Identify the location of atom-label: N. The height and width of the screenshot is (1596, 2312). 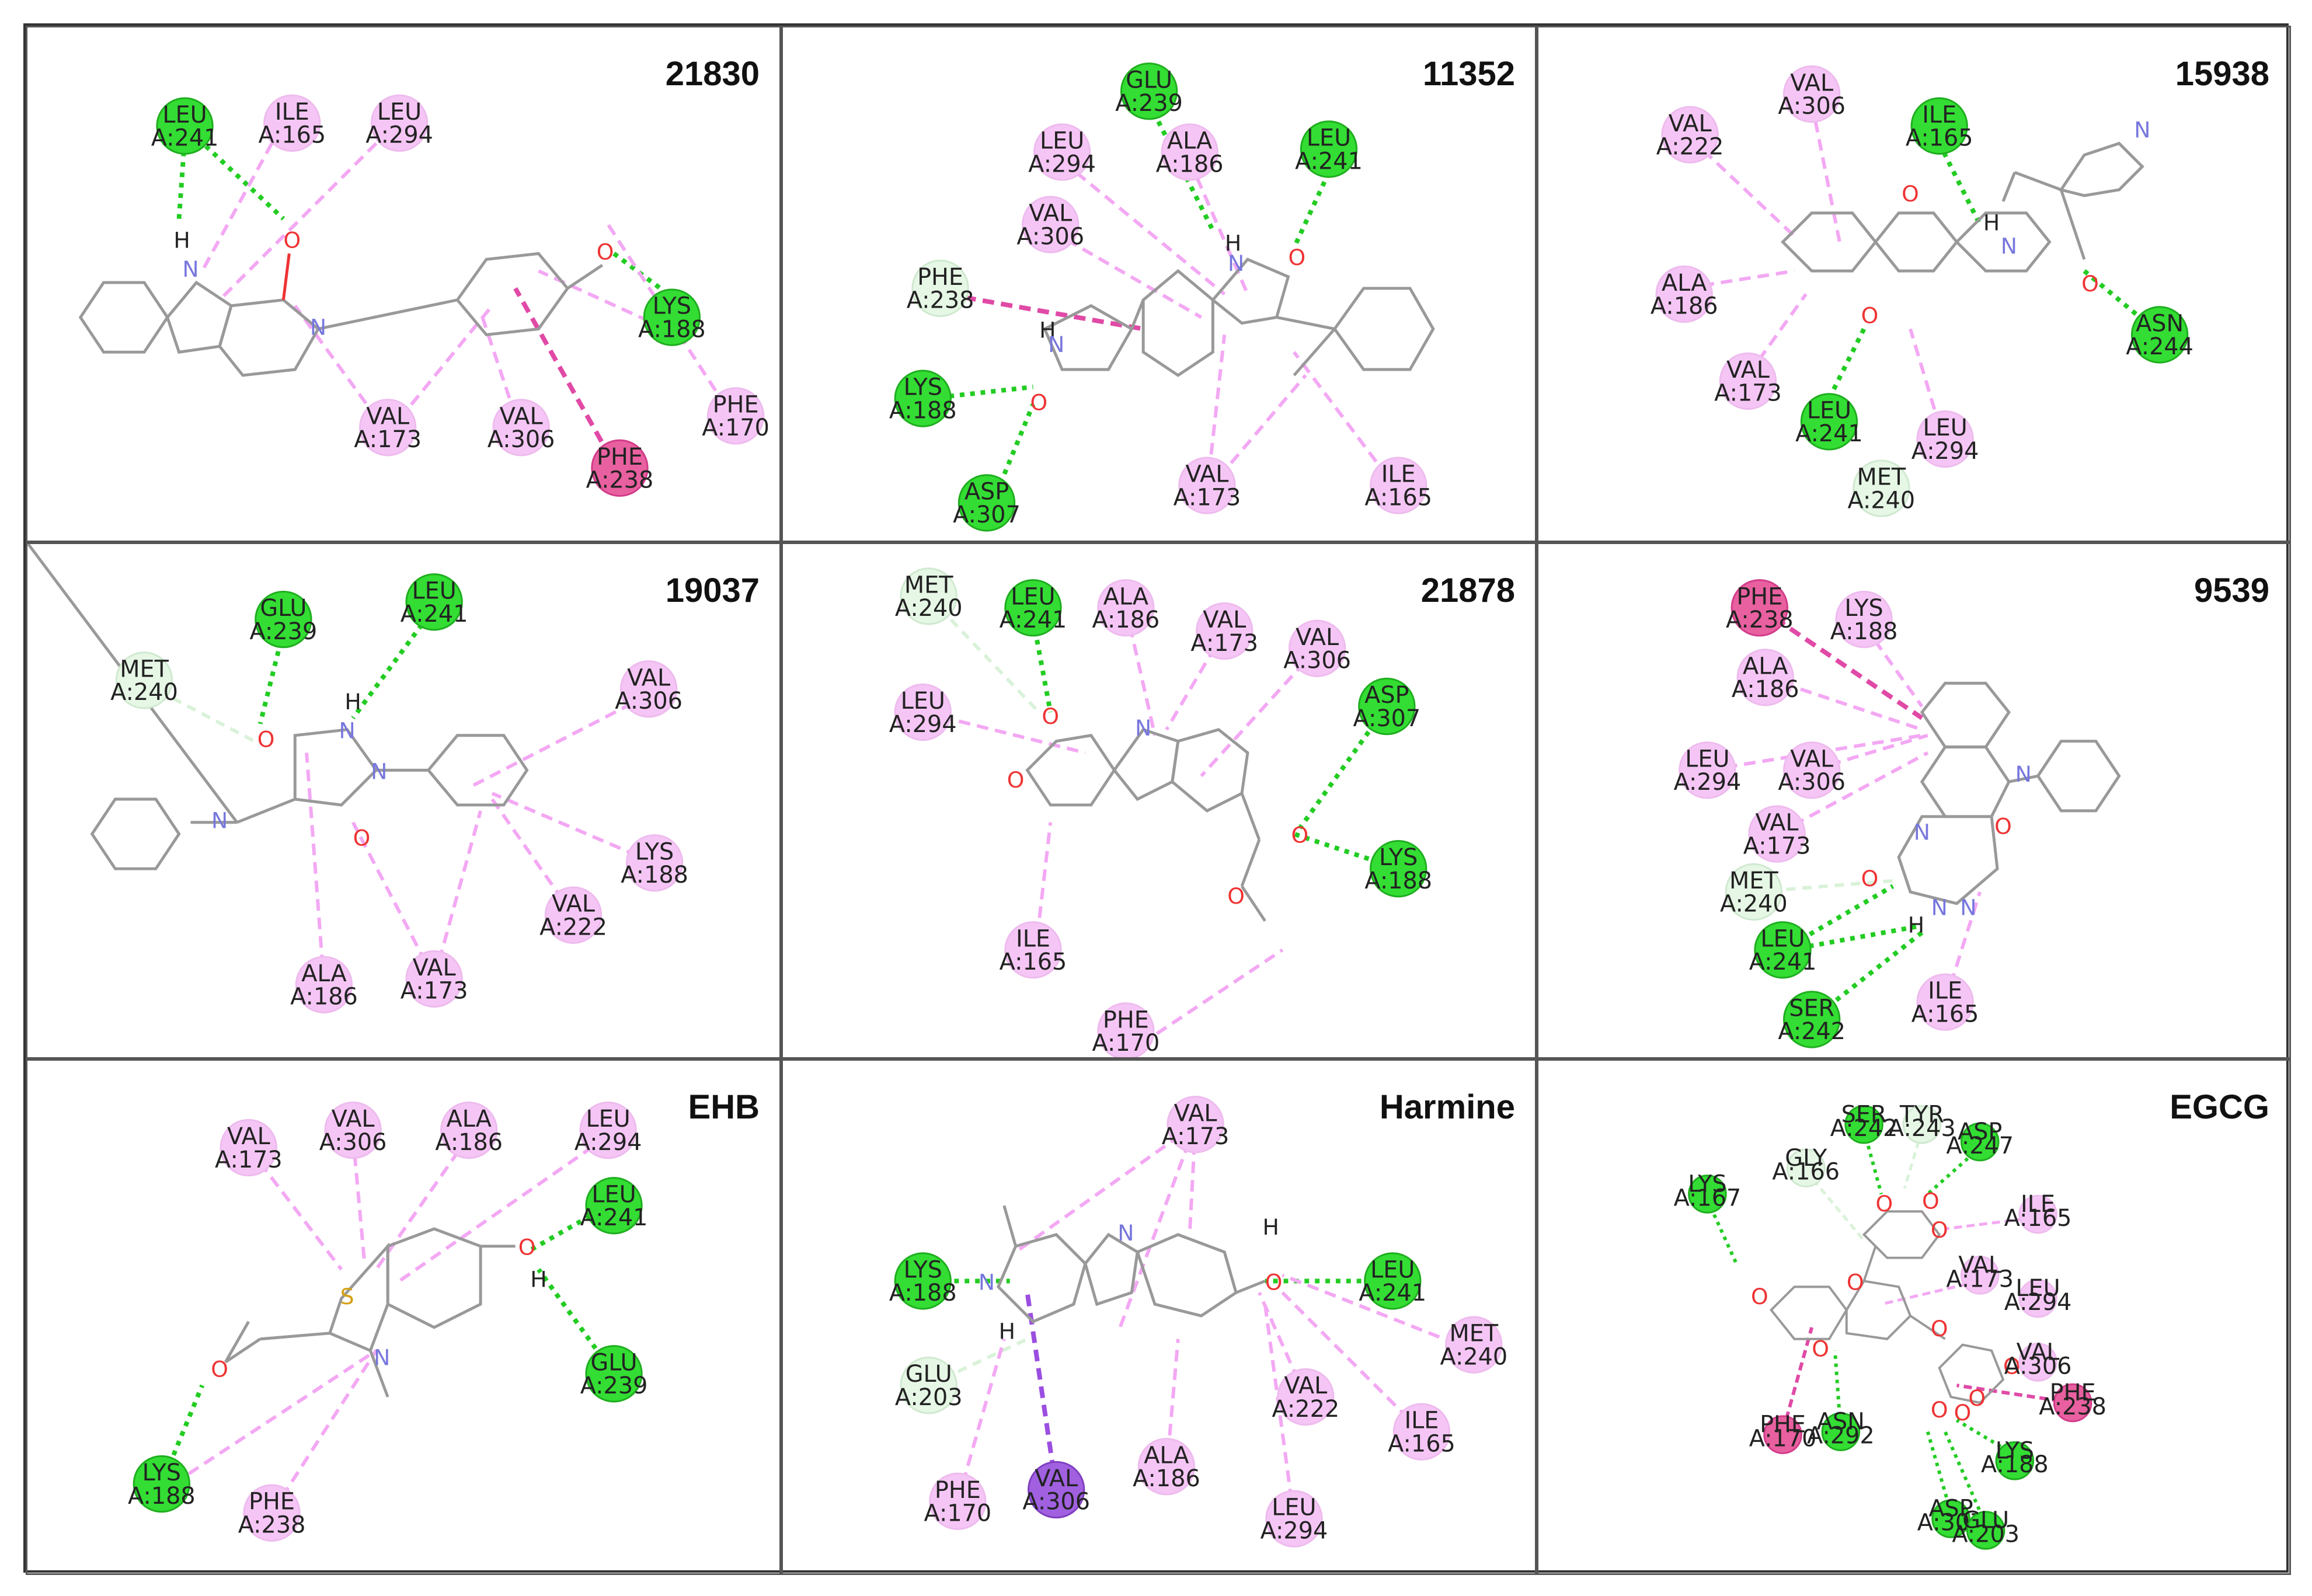
(190, 269).